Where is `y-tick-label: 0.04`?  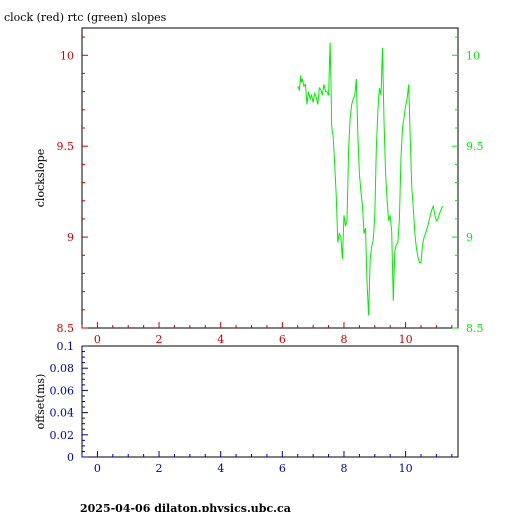
y-tick-label: 0.04 is located at coordinates (62, 413).